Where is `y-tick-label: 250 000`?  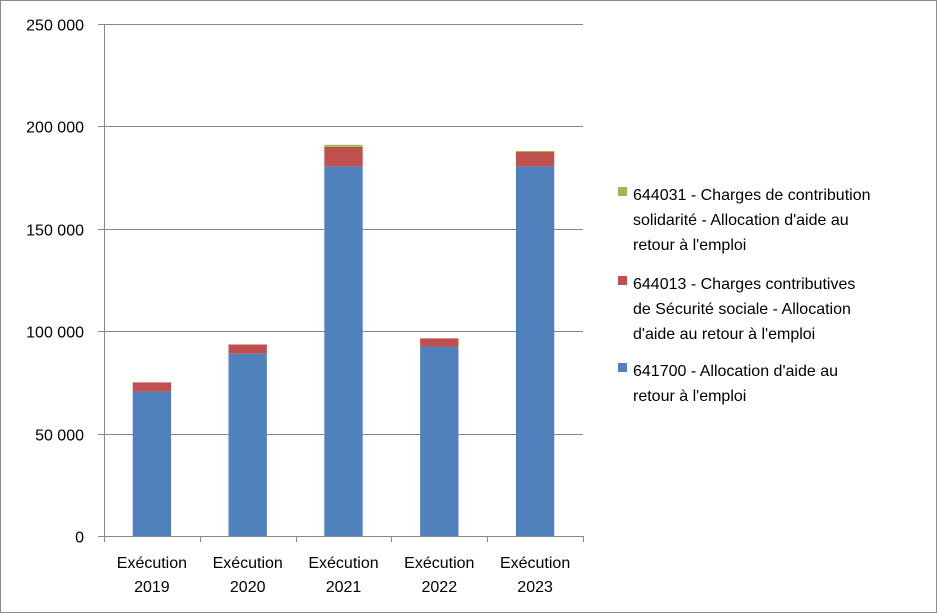
y-tick-label: 250 000 is located at coordinates (55, 26).